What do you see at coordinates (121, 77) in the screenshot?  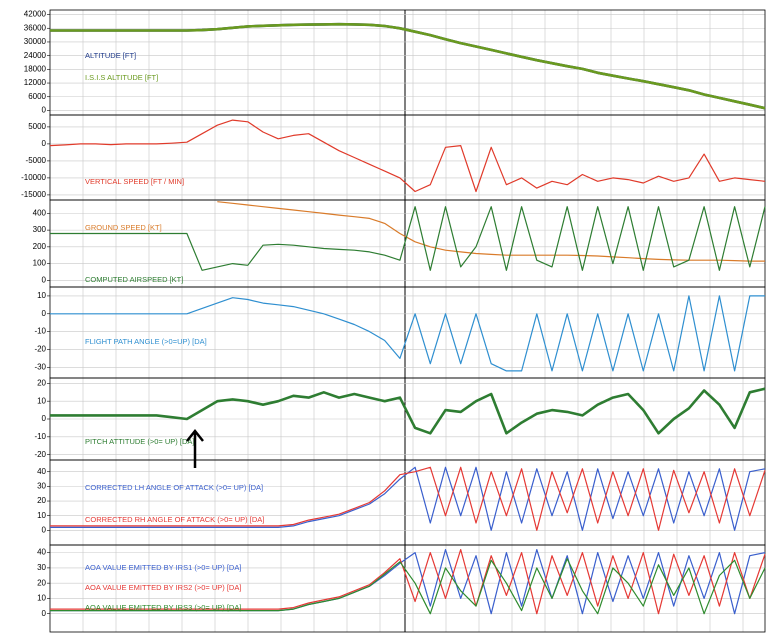 I see `series-label: I.S.I.S ALTITUDE [FT]` at bounding box center [121, 77].